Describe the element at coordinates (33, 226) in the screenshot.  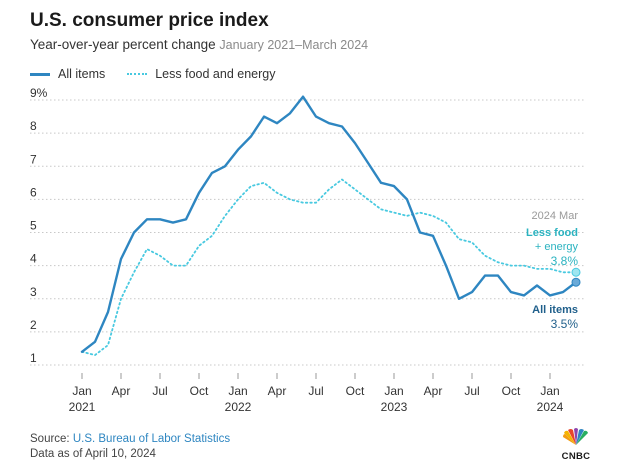
I see `y-tick-label: 5` at that location.